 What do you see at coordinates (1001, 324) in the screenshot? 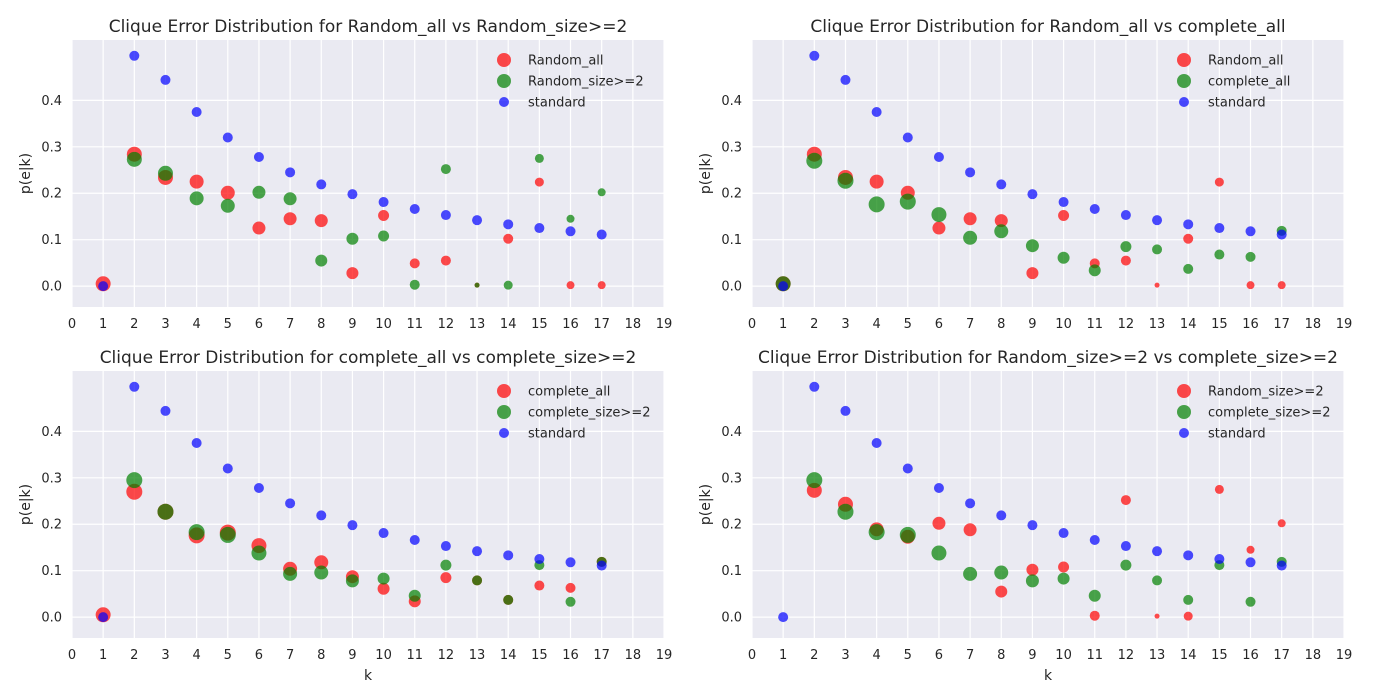
I see `x-tick-label: 8` at bounding box center [1001, 324].